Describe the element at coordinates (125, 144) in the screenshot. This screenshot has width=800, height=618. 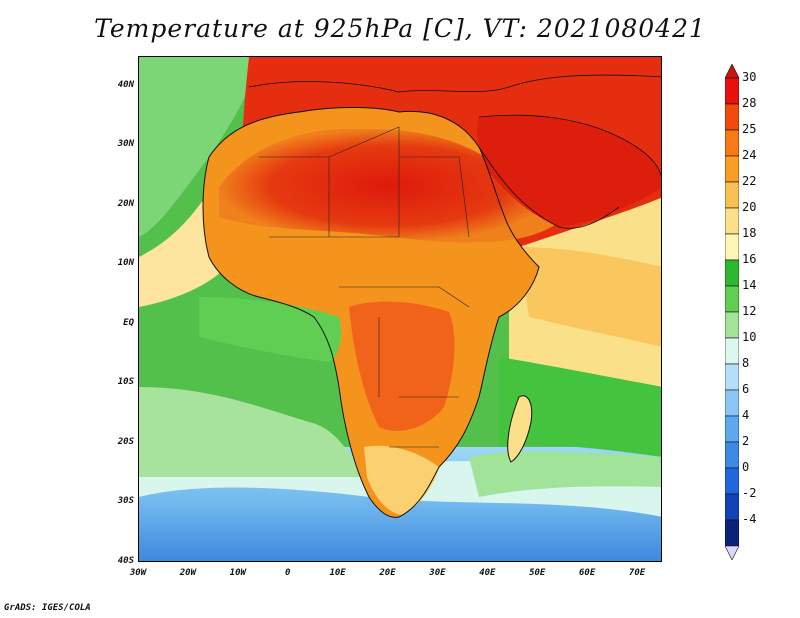
I see `lat-tick-label: 30N` at that location.